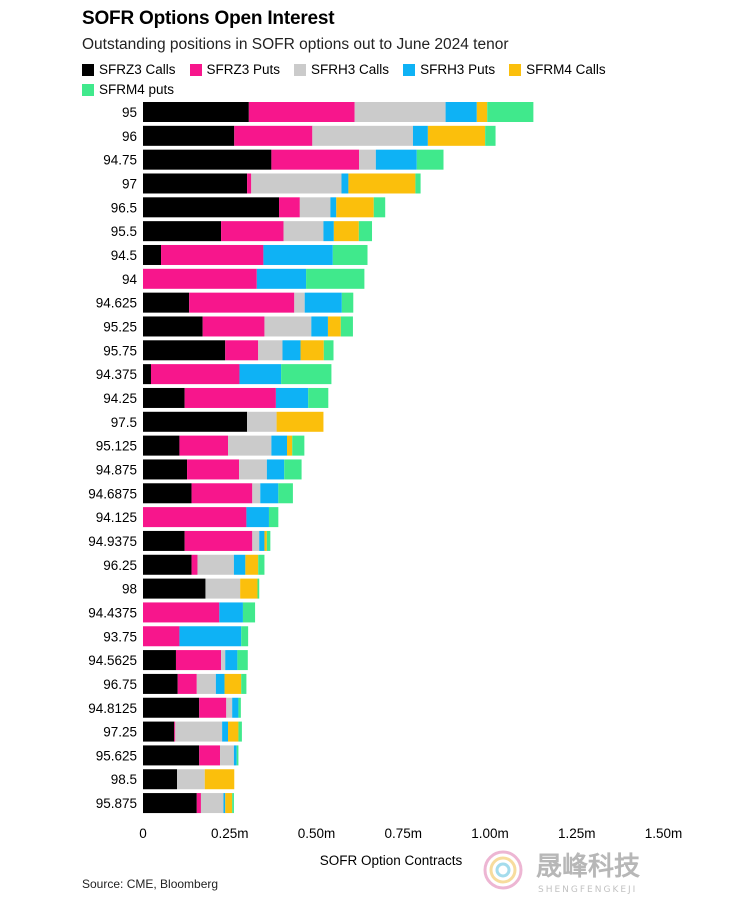  Describe the element at coordinates (112, 708) in the screenshot. I see `category-label: 94.8125` at that location.